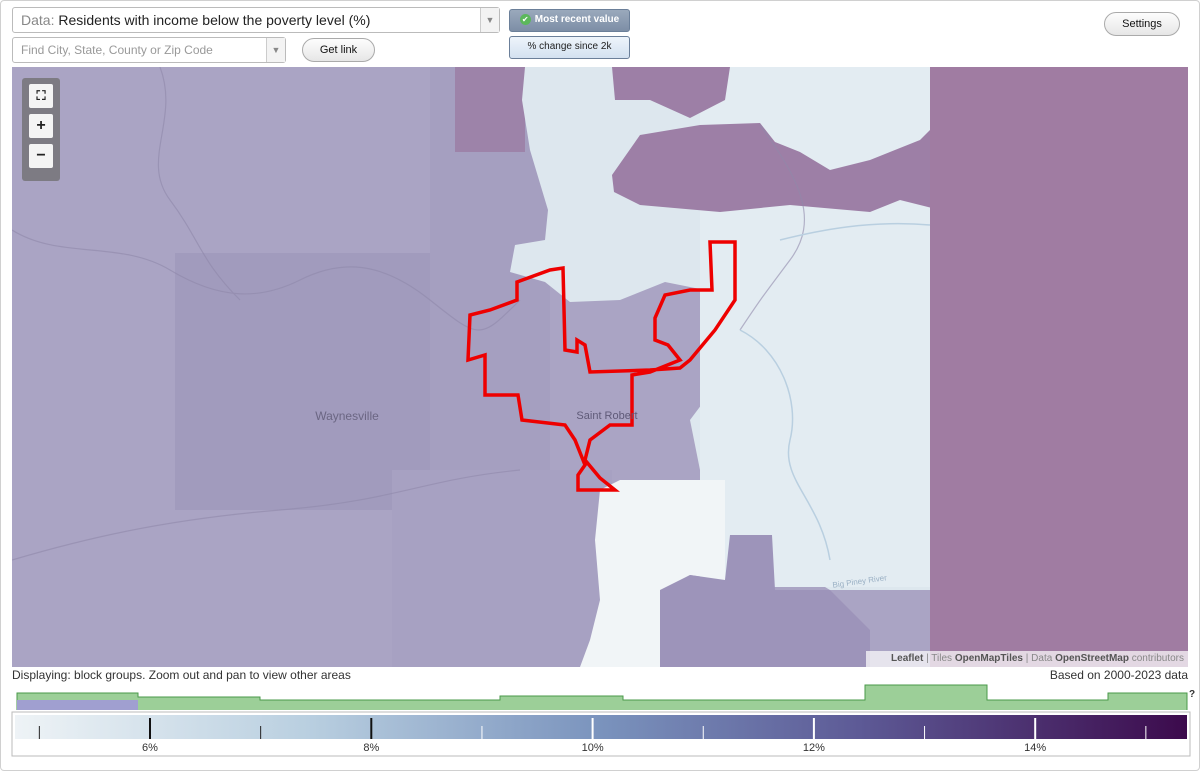 This screenshot has width=1200, height=771. What do you see at coordinates (601, 727) in the screenshot?
I see `color-ramp` at bounding box center [601, 727].